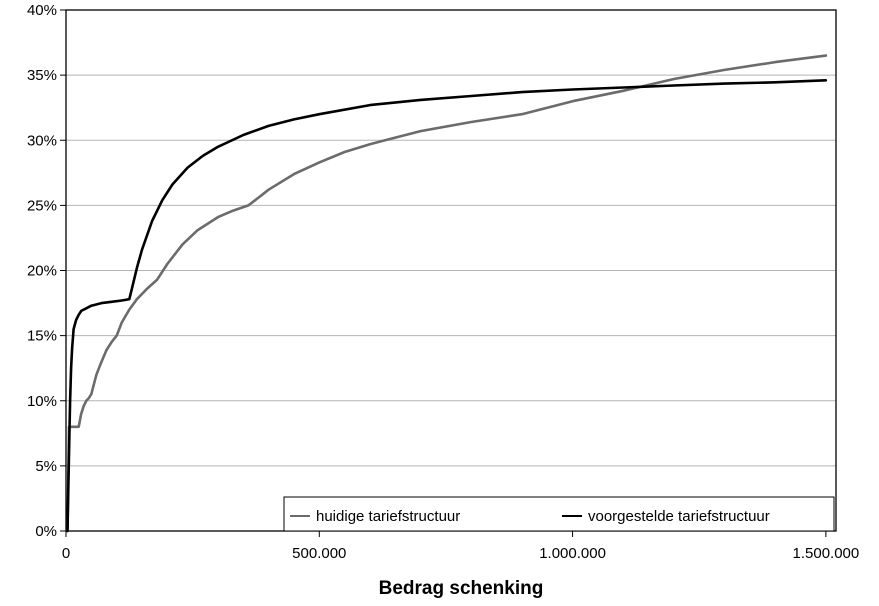  What do you see at coordinates (46, 531) in the screenshot?
I see `y-tick-label: 0%` at bounding box center [46, 531].